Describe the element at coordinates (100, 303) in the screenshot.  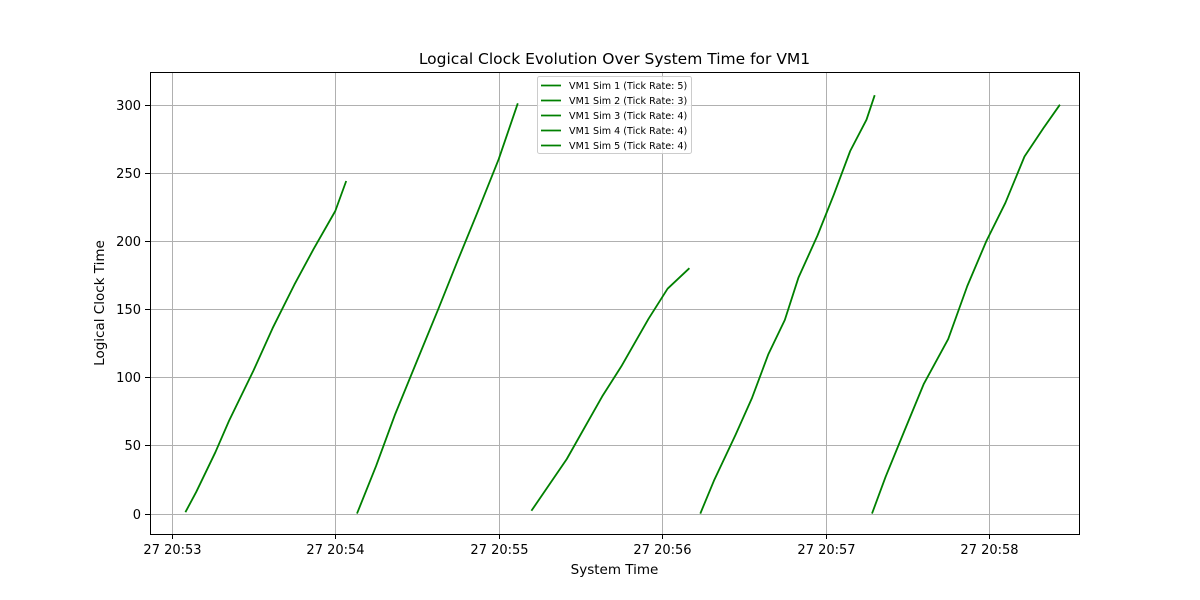
I see `y-axis-label: Logical Clock Time` at that location.